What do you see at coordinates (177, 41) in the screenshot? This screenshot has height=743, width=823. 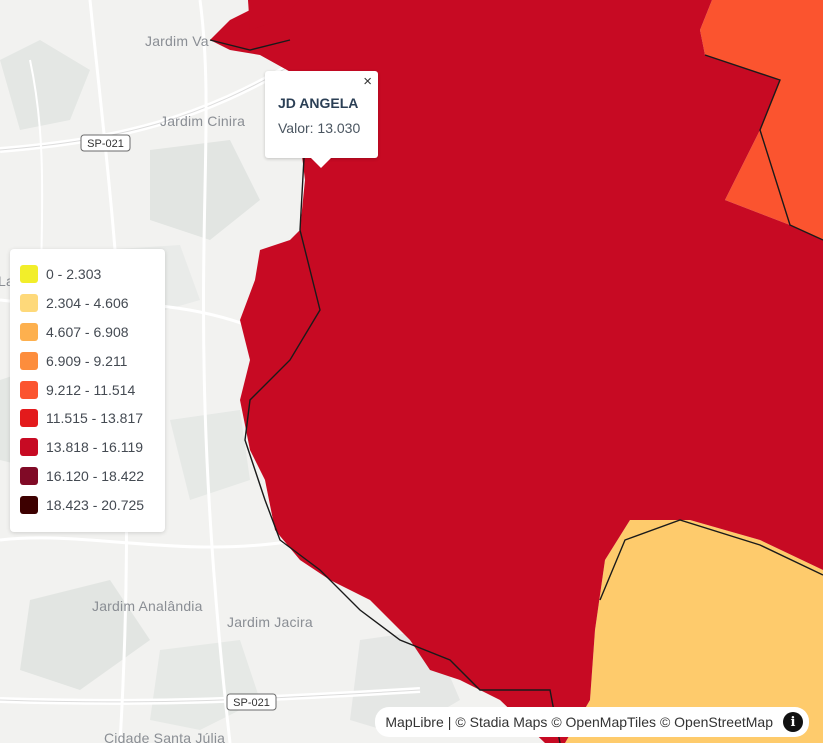 I see `place-label-jardim-va: Jardim Va` at bounding box center [177, 41].